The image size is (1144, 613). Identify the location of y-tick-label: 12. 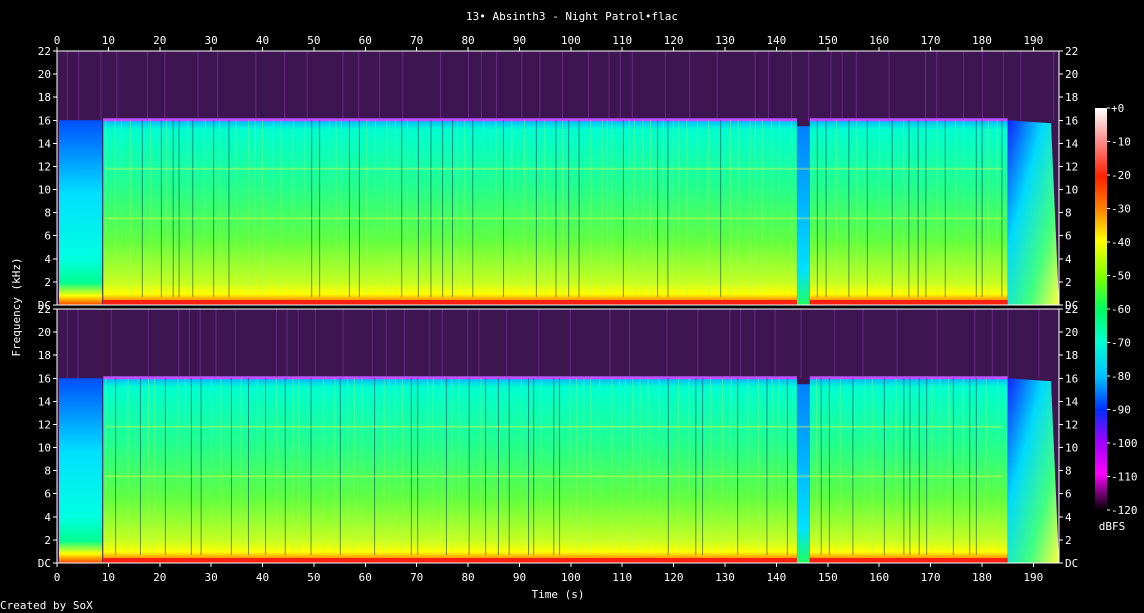
(1071, 424).